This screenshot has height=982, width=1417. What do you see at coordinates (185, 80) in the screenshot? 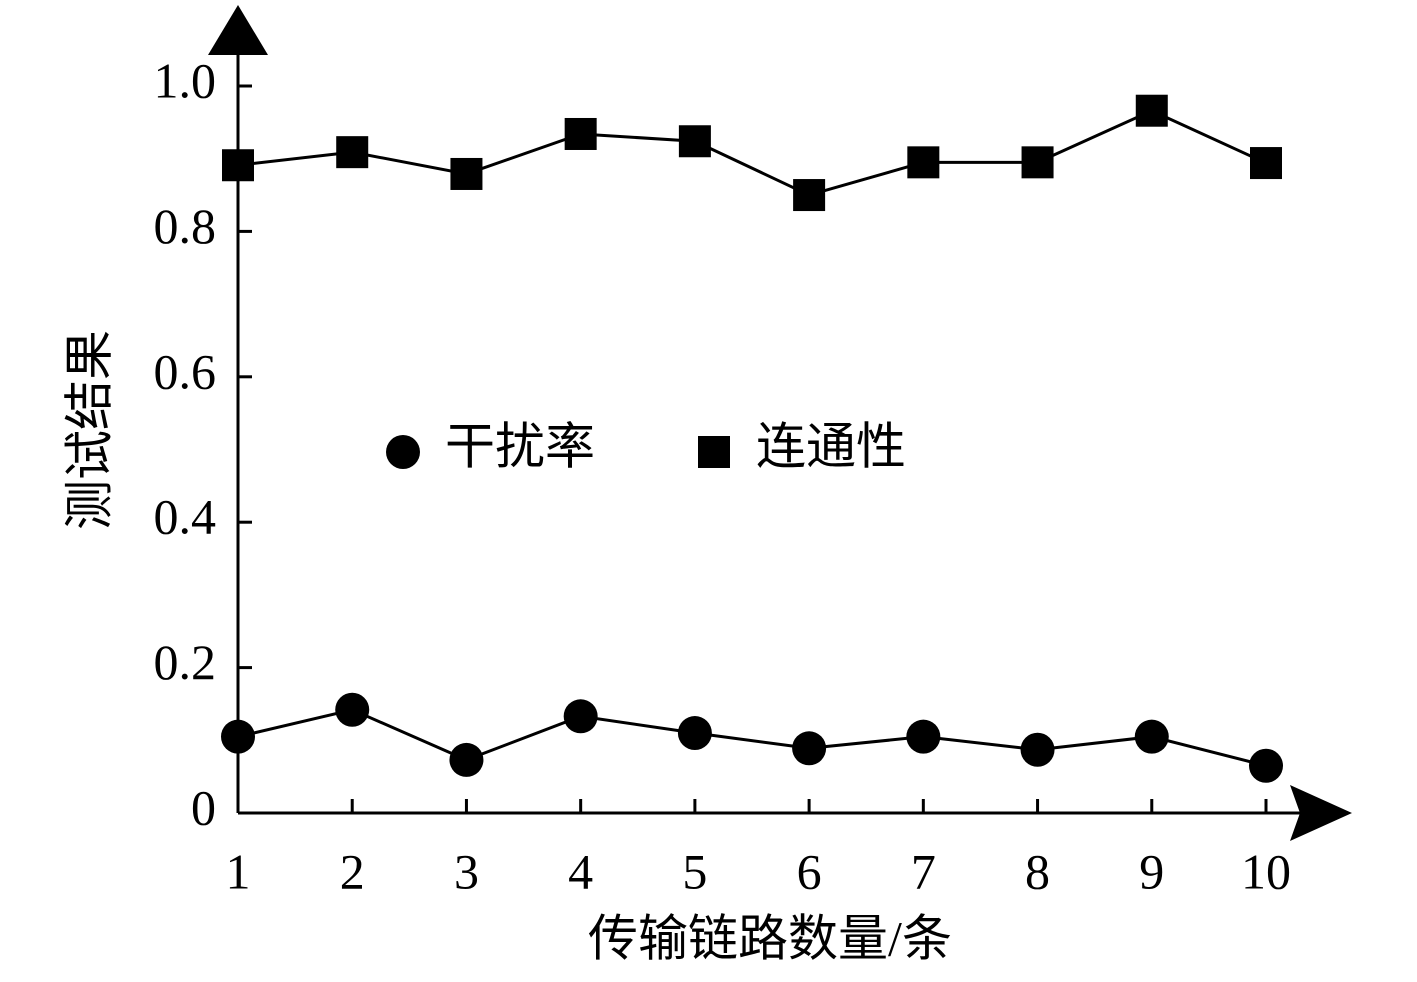
I see `y-tick-label: 1.0` at bounding box center [185, 80].